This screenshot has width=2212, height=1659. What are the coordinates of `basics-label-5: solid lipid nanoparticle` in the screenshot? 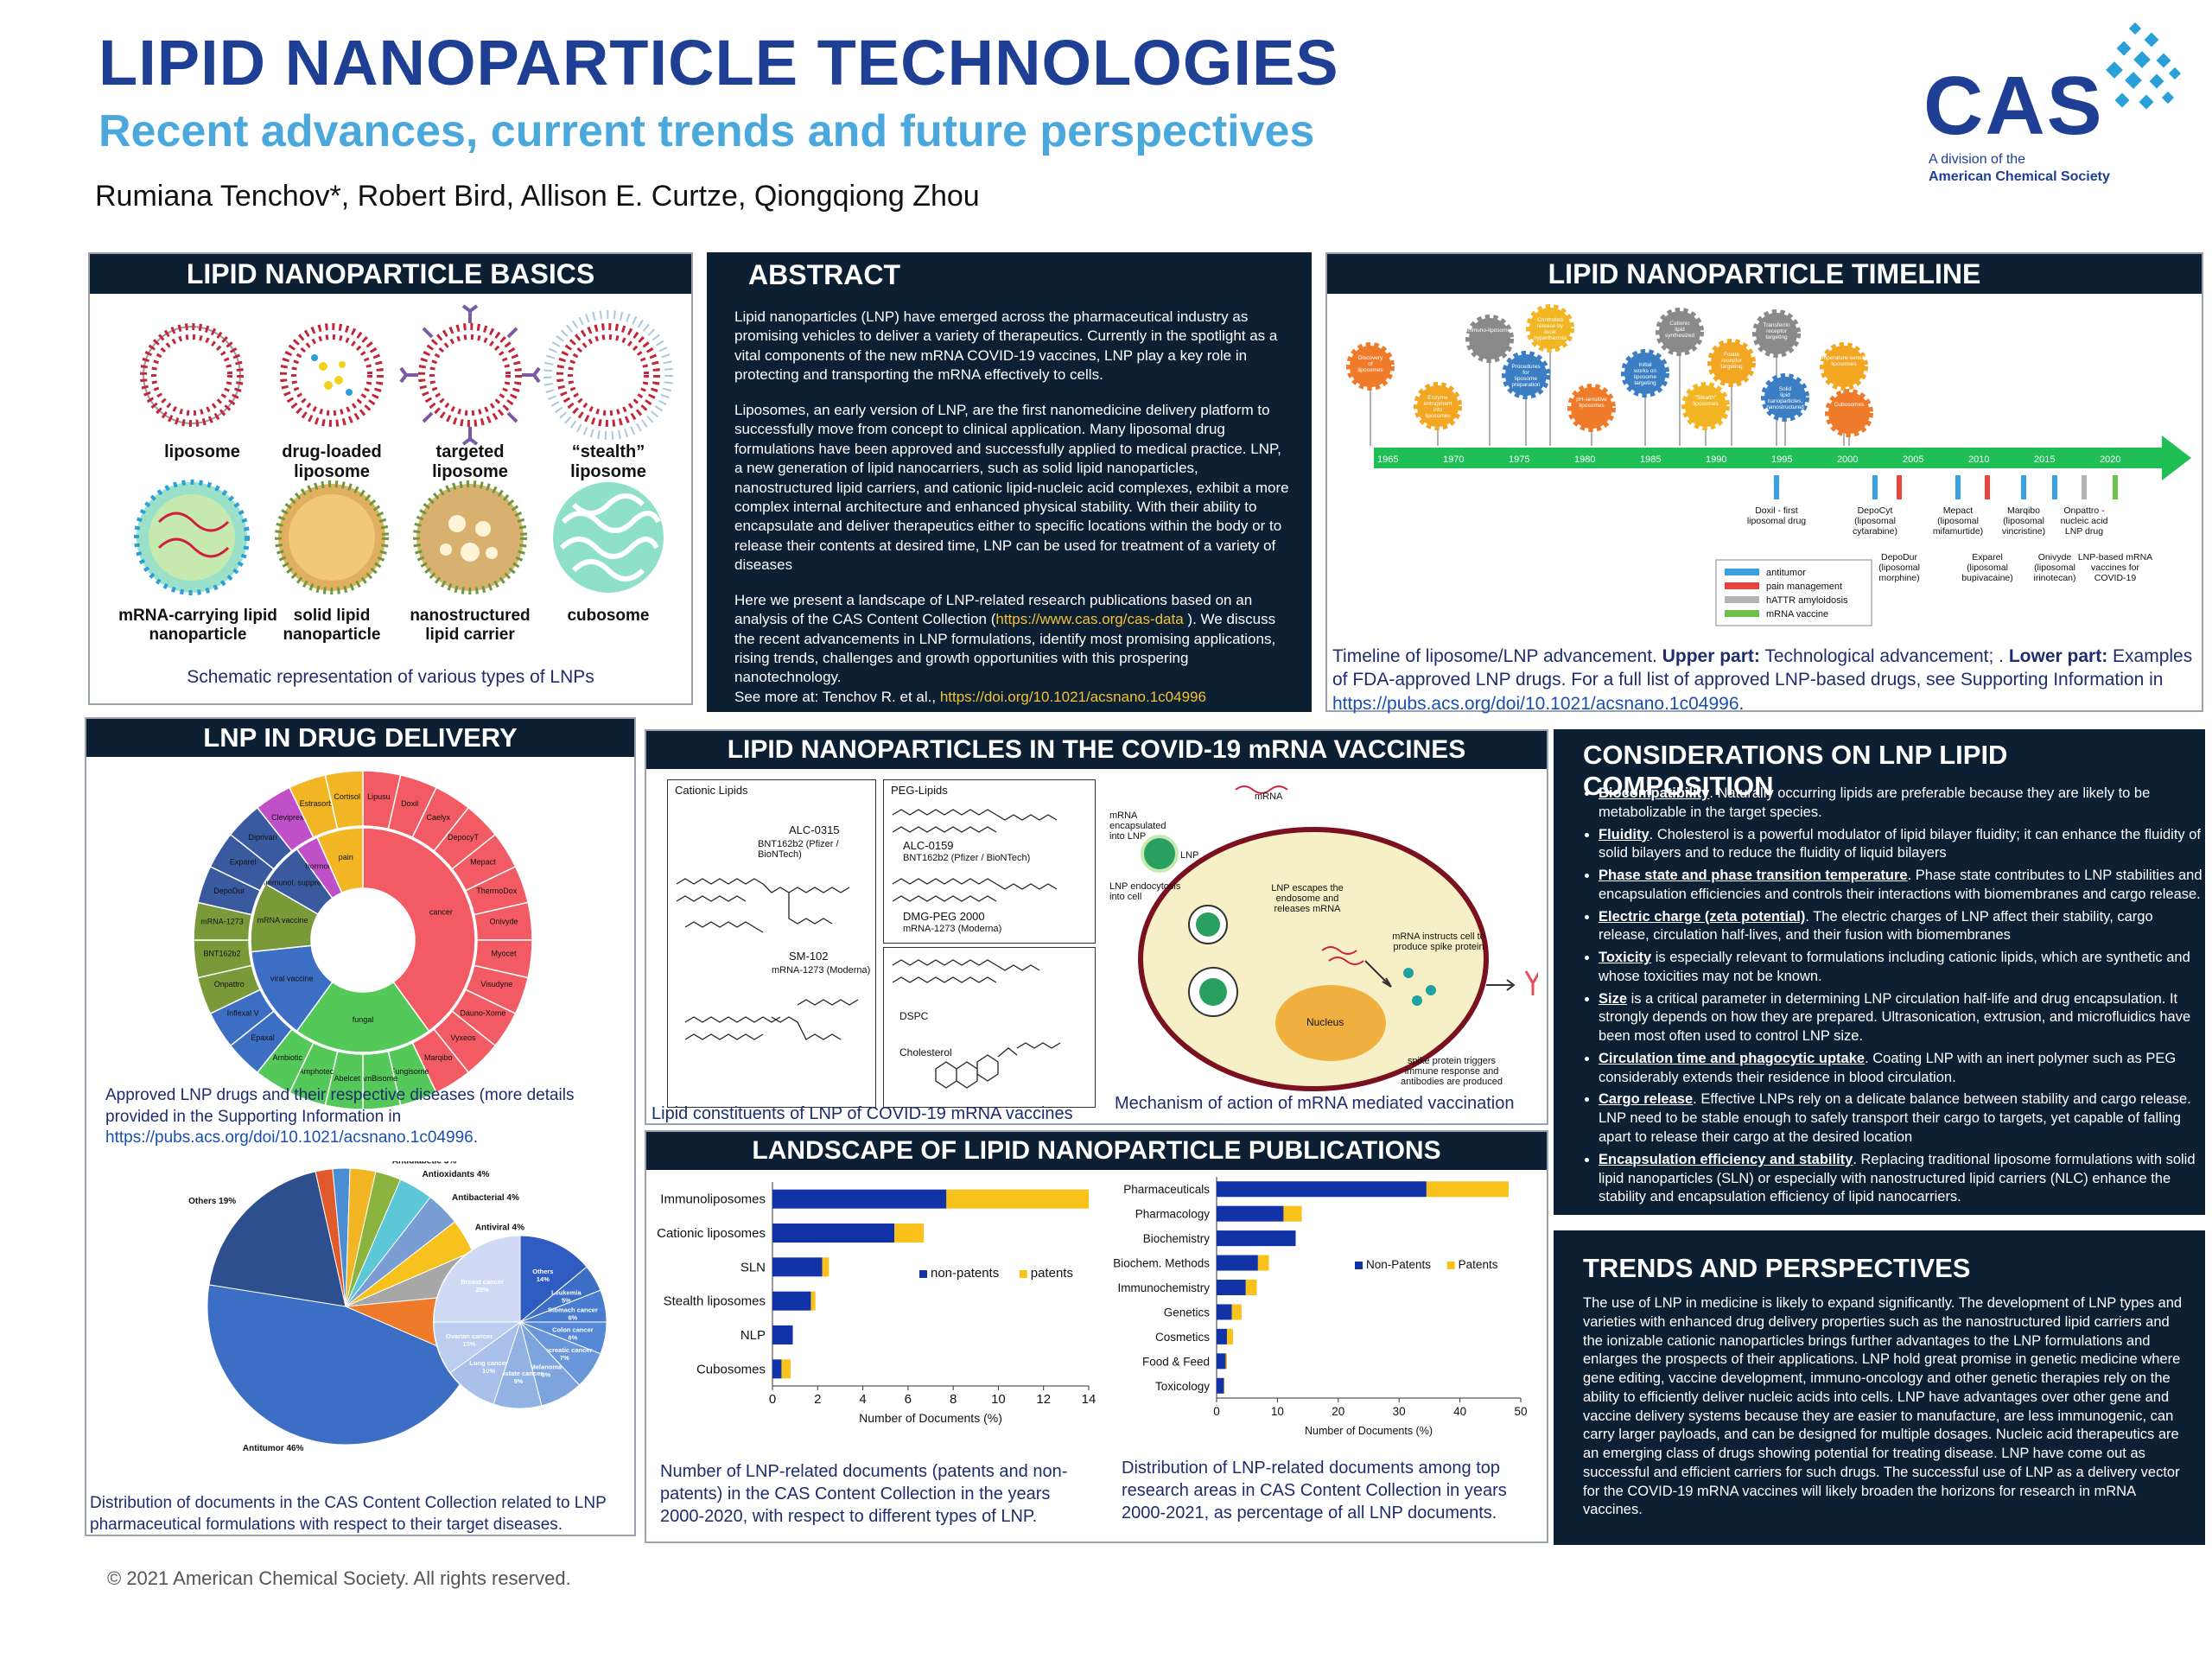 It's located at (332, 625).